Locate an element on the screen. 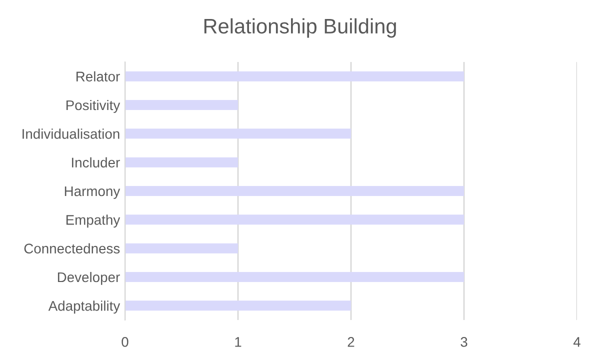  y-tick-label: Individualisation is located at coordinates (71, 133).